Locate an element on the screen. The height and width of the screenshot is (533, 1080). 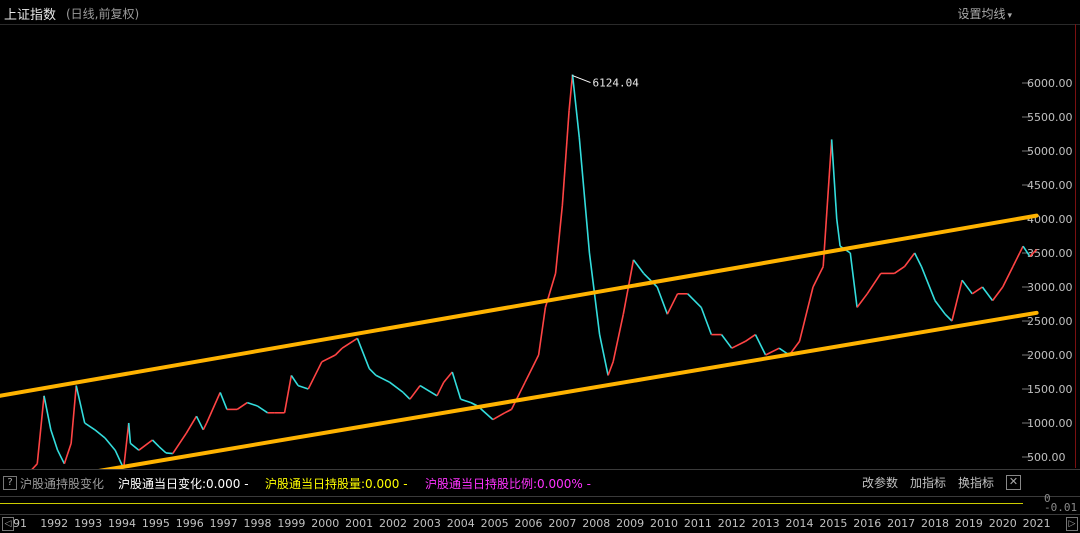
scroll-right-icon: ▷ is located at coordinates (1072, 524).